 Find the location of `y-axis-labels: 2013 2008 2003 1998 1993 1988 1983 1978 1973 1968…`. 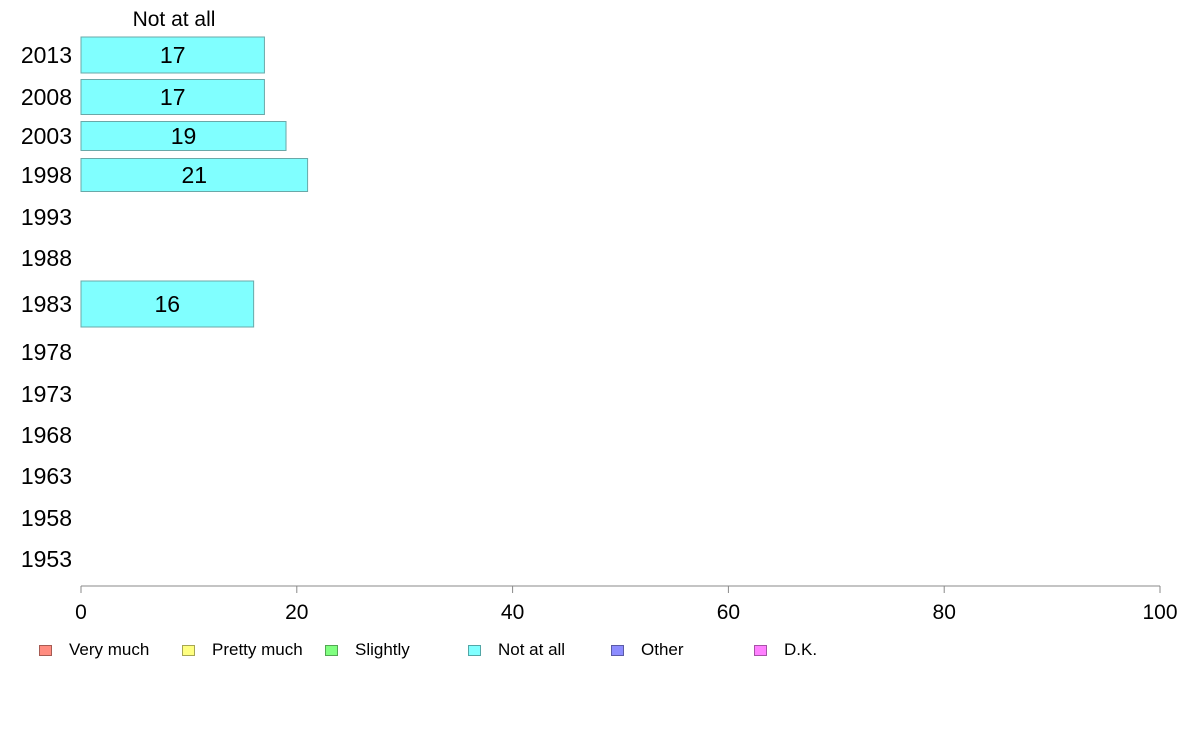

y-axis-labels: 2013 2008 2003 1998 1993 1988 1983 1978 1973 1968… is located at coordinates (46, 307).